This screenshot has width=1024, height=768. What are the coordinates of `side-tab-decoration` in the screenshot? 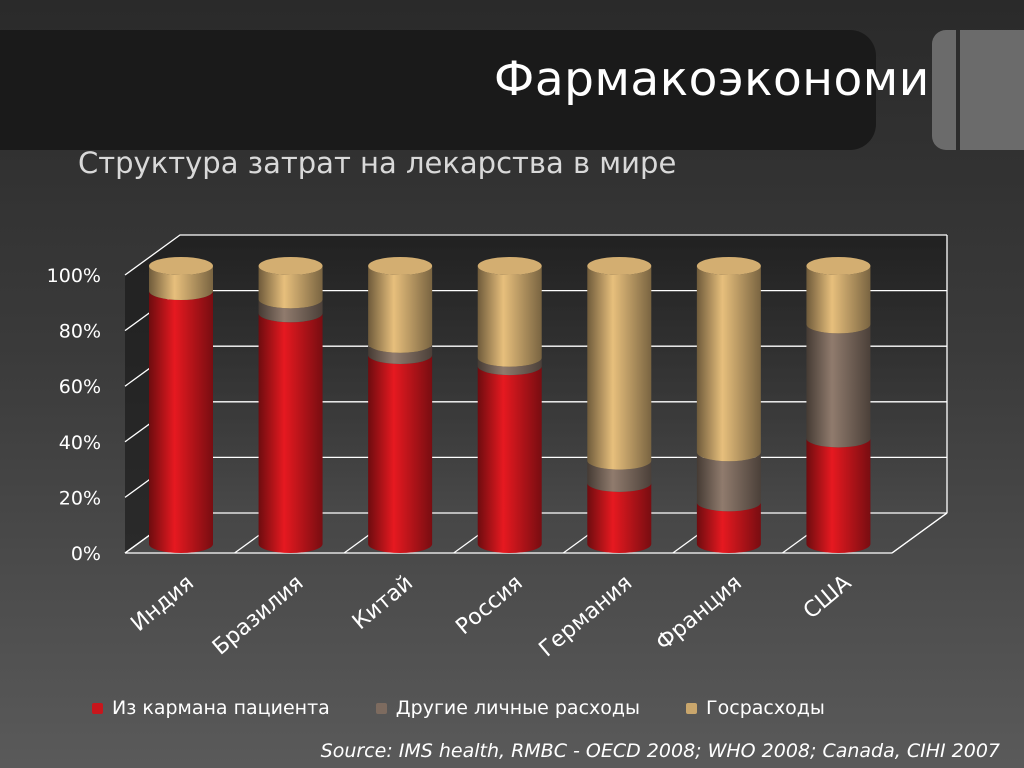 It's located at (978, 90).